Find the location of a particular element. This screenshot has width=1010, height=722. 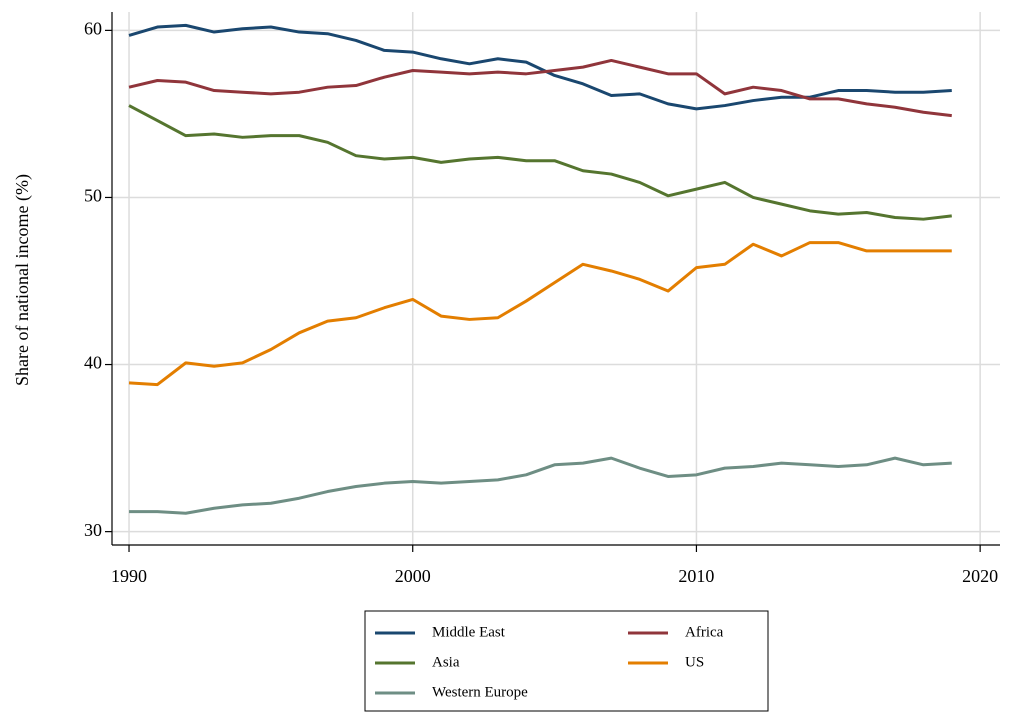

legend-label: Asia is located at coordinates (446, 662).